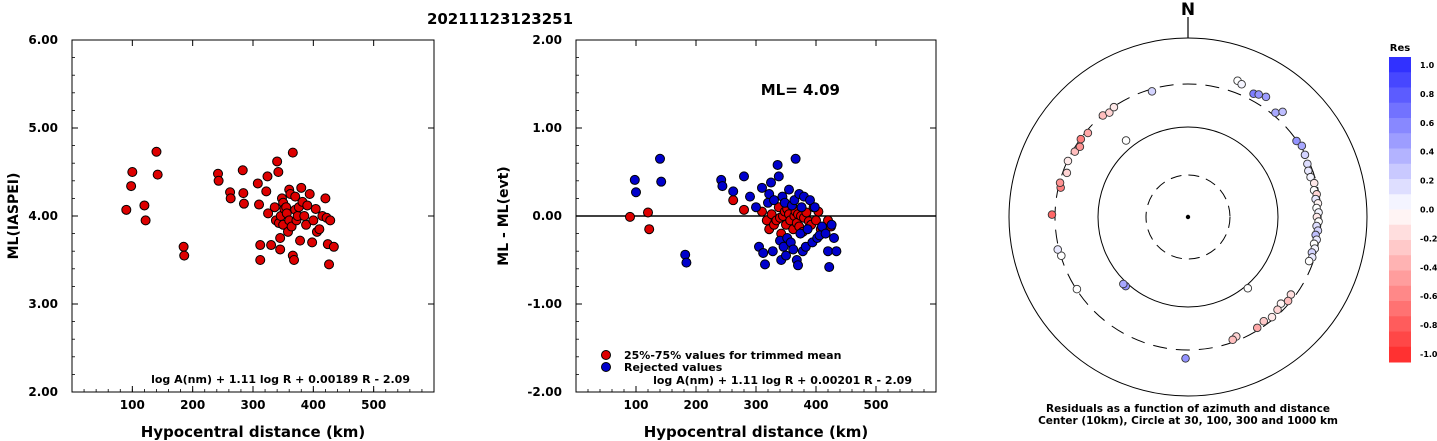 This screenshot has width=1437, height=441. What do you see at coordinates (1428, 354) in the screenshot?
I see `colorbar-label: -1.0` at bounding box center [1428, 354].